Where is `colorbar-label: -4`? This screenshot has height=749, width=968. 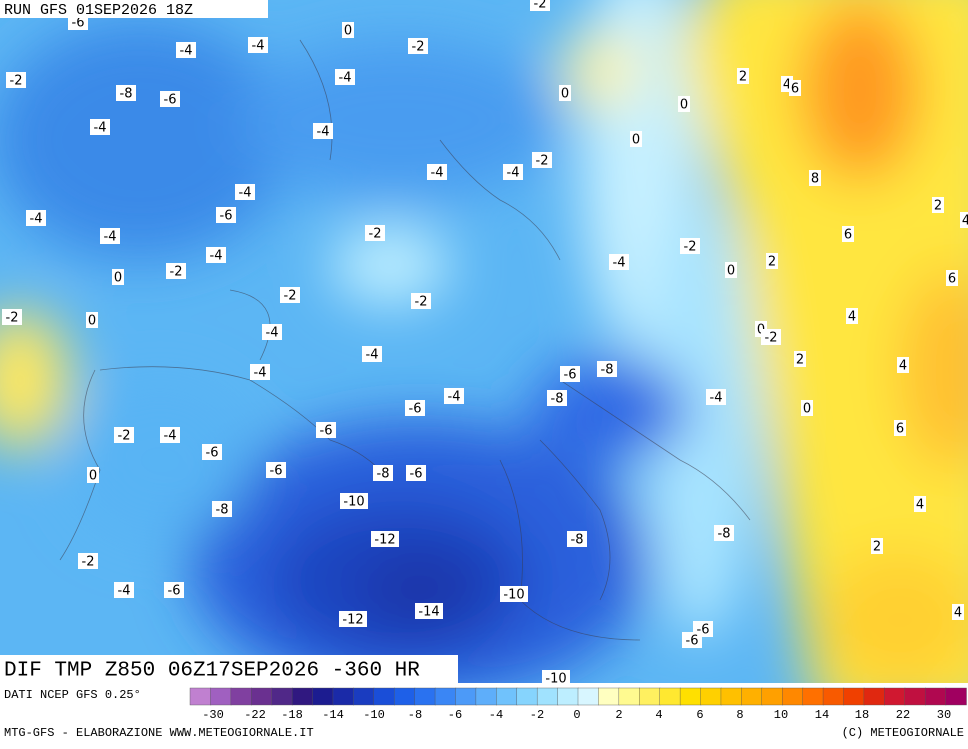
colorbar-label: -4 is located at coordinates (496, 715).